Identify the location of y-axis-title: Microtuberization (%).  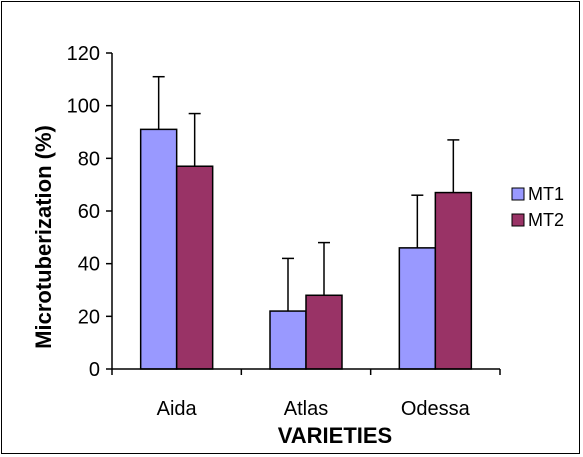
(43, 237).